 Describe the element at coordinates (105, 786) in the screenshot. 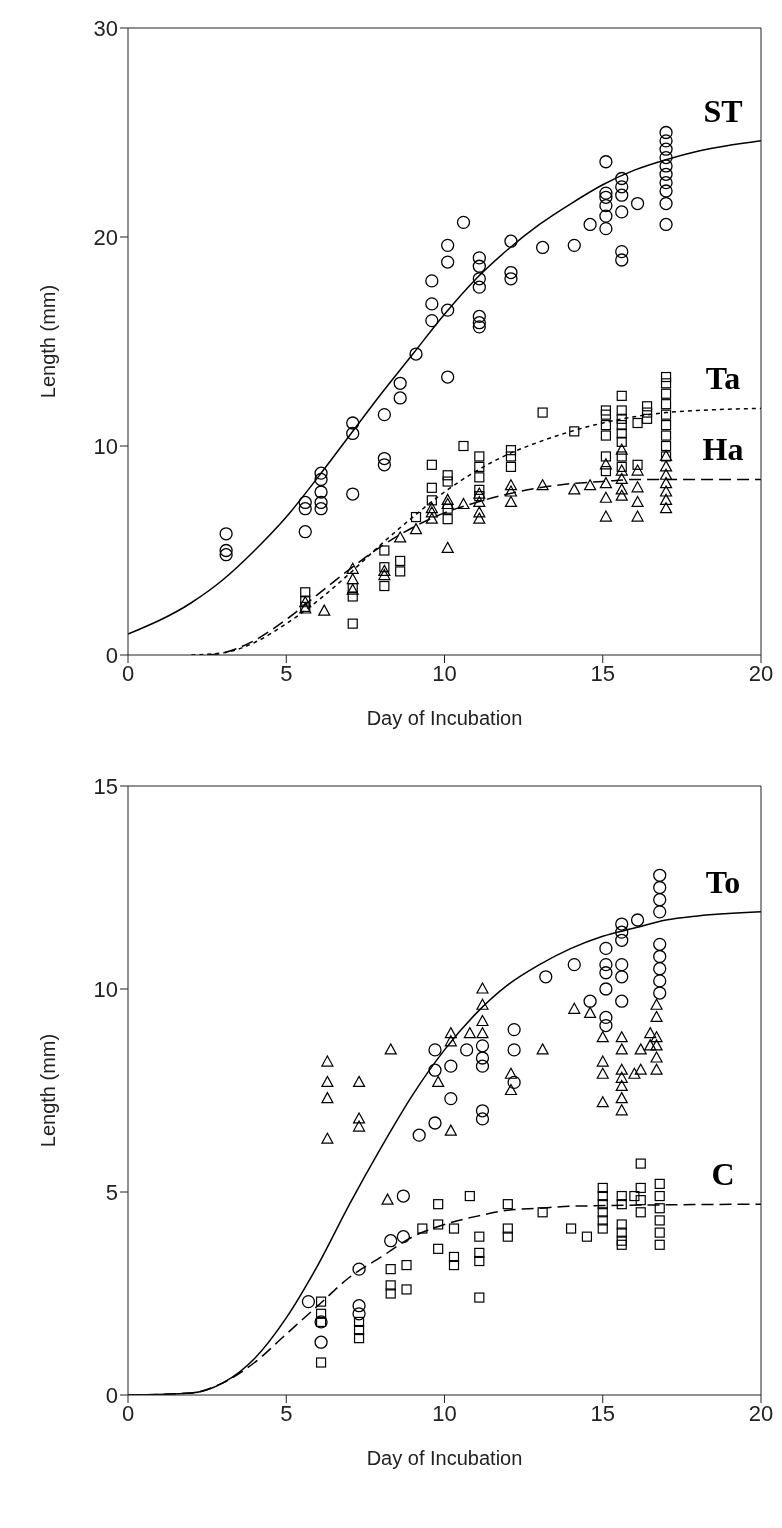

I see `y-tick-label: 15` at that location.